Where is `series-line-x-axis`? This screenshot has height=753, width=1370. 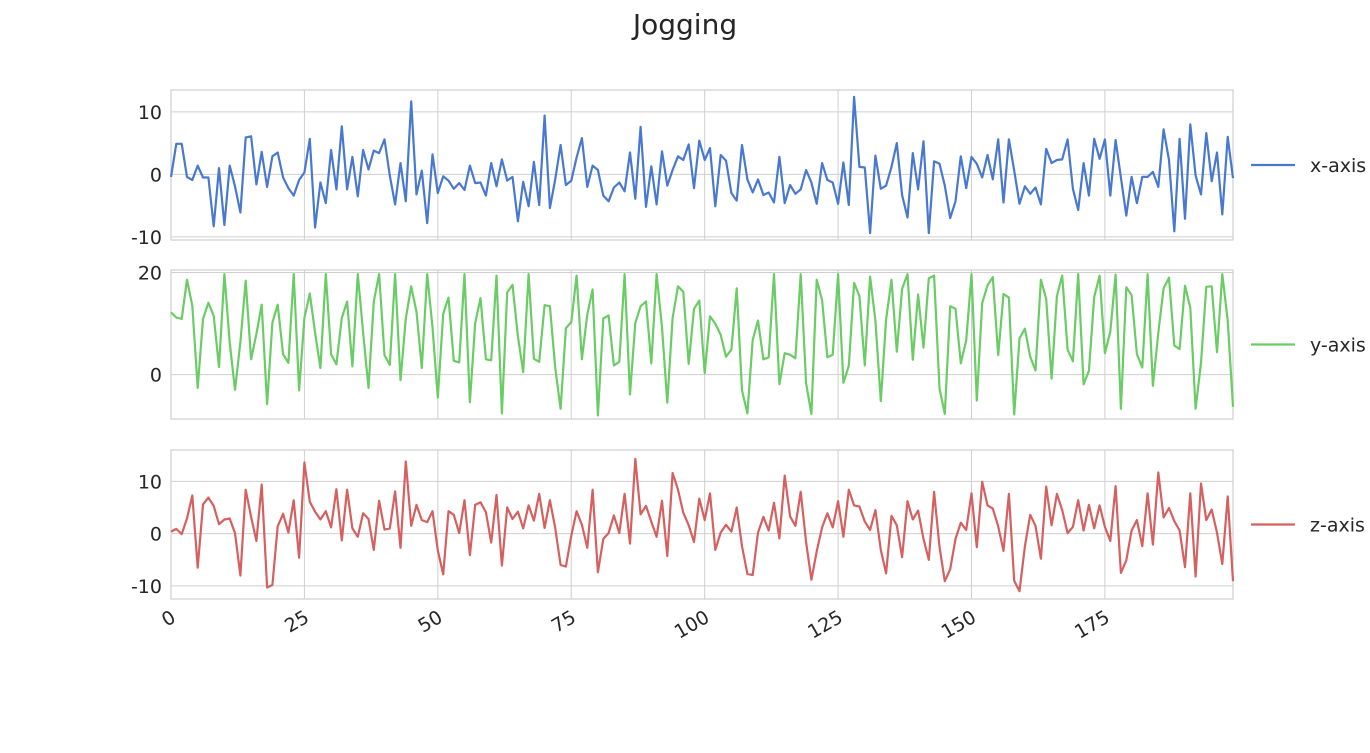
series-line-x-axis is located at coordinates (702, 165).